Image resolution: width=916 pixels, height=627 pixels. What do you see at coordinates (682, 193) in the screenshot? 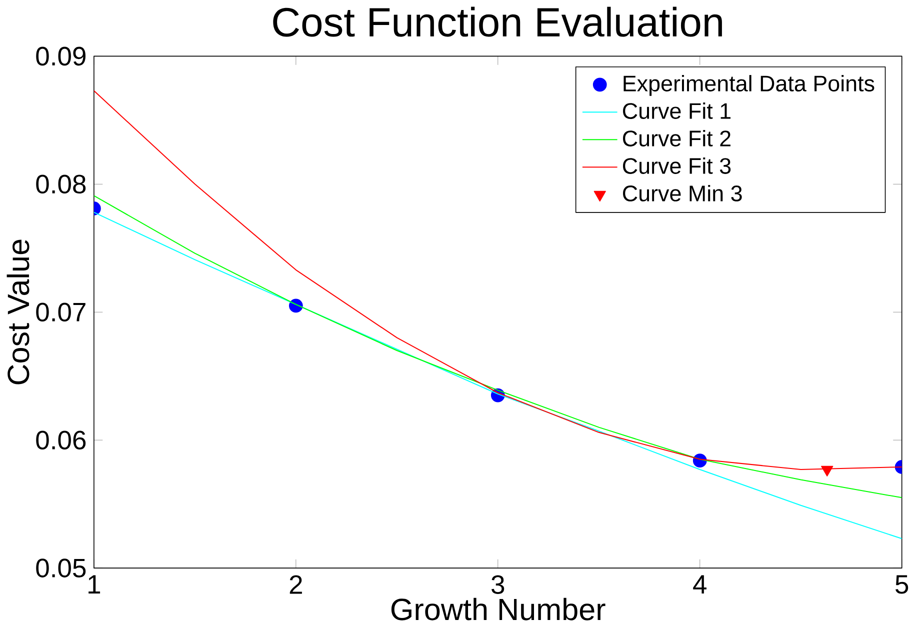
I see `legend-label: Curve Min 3` at bounding box center [682, 193].